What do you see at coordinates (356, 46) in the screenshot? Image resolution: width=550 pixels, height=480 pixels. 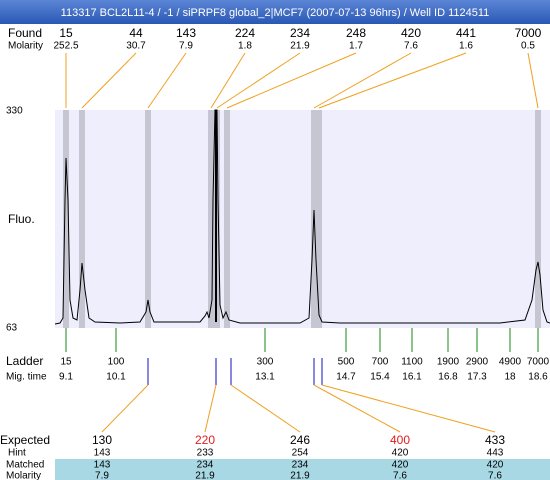 I see `found-molarity: 1.7` at bounding box center [356, 46].